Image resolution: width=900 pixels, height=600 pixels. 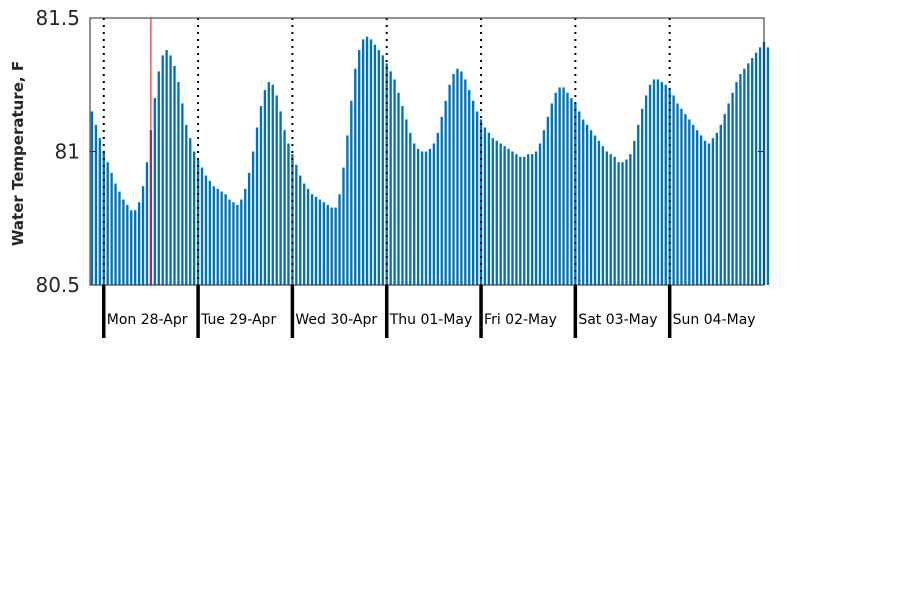 I want to click on y-tick-label: 81, so click(x=67, y=152).